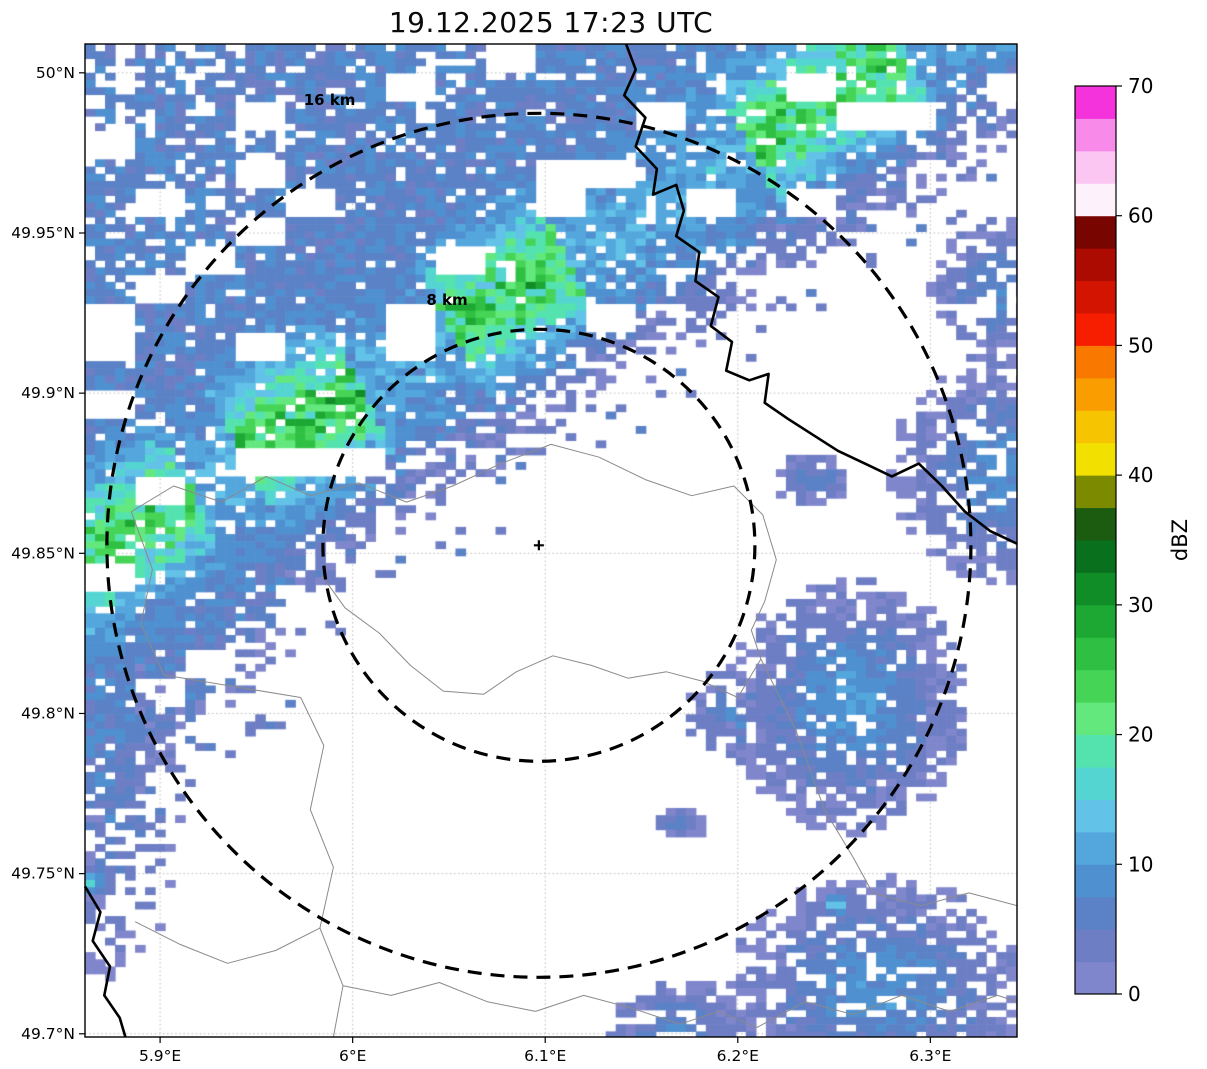  Describe the element at coordinates (43, 553) in the screenshot. I see `y-tick-label: 49.85°N` at that location.